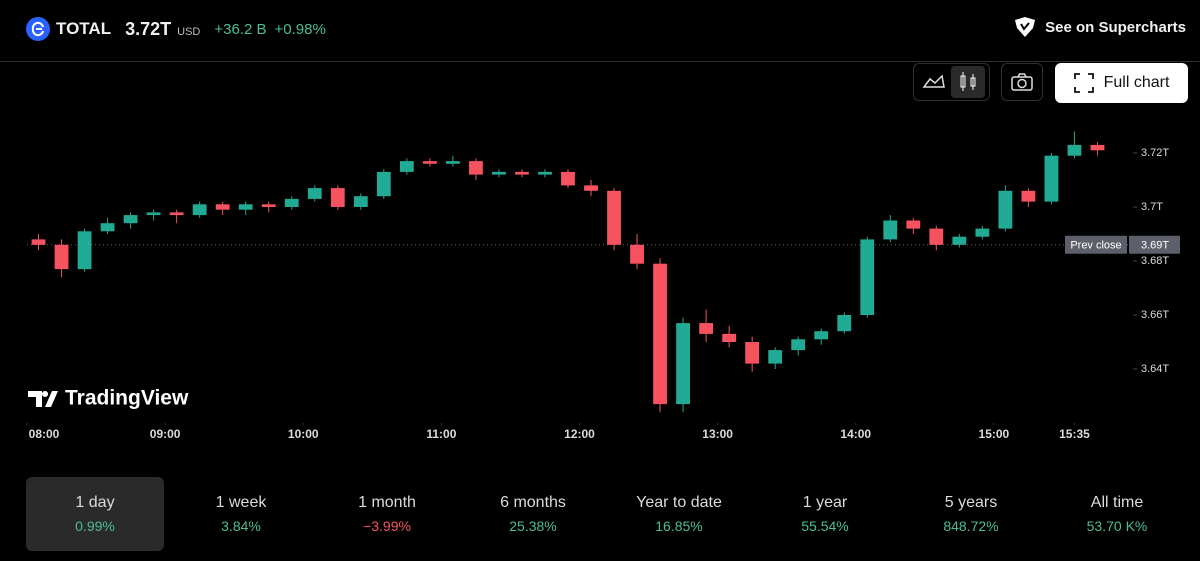 This screenshot has width=1200, height=561. What do you see at coordinates (825, 514) in the screenshot?
I see `period-option: 1 year 55.54%` at bounding box center [825, 514].